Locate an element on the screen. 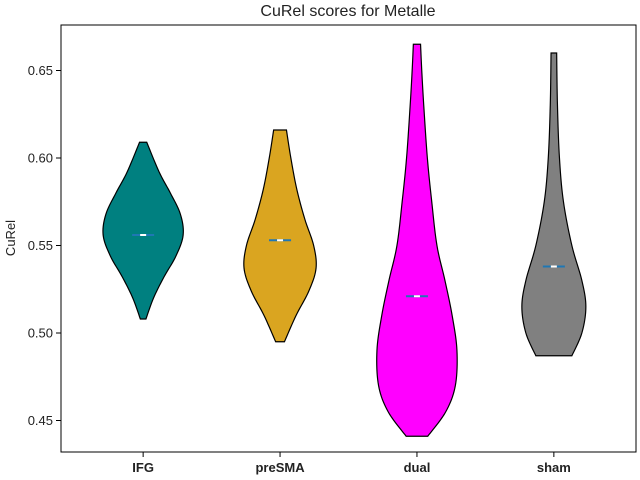 The image size is (640, 480). y-tick-label: 0.55 is located at coordinates (40, 245).